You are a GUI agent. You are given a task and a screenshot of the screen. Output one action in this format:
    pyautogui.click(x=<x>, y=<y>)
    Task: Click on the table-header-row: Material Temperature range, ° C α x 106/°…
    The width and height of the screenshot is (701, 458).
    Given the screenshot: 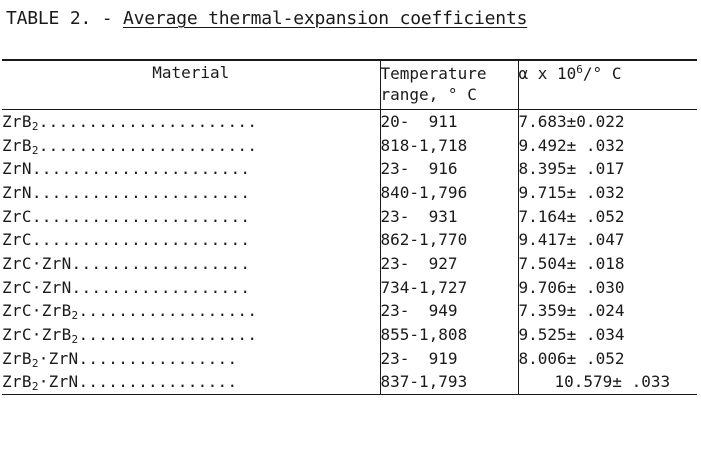 What is the action you would take?
    pyautogui.click(x=349, y=84)
    